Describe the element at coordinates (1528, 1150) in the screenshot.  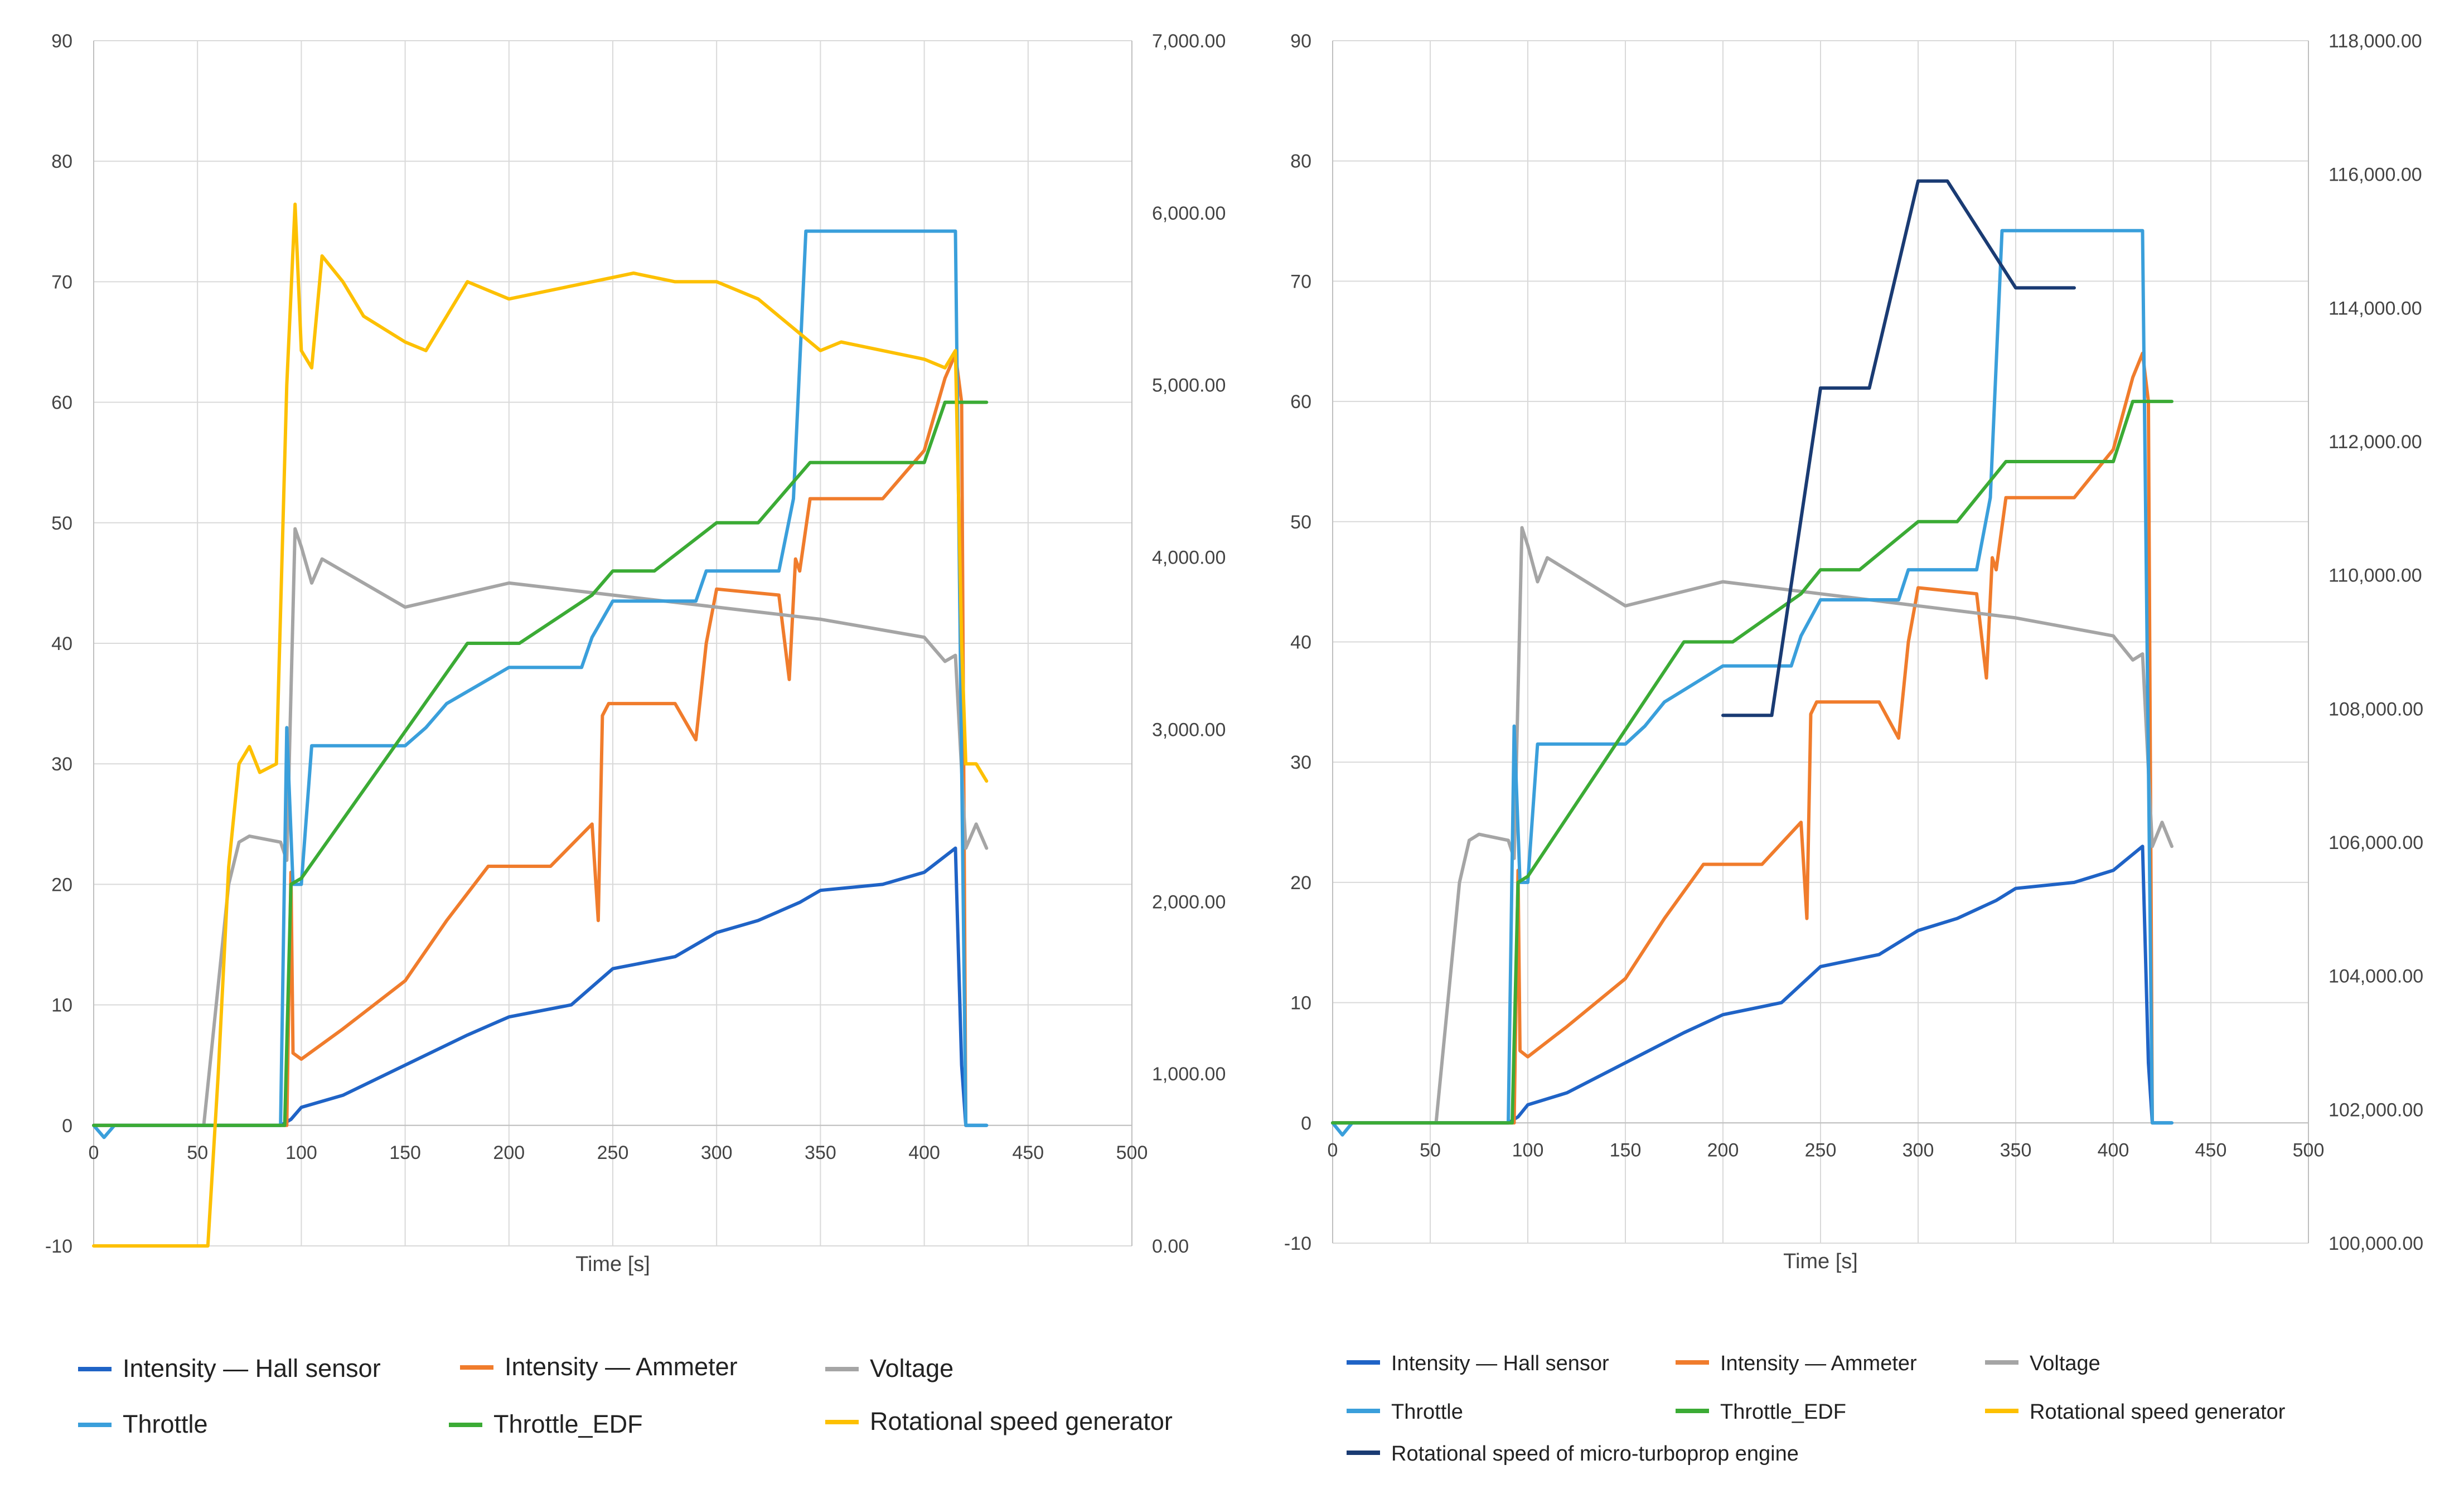
I see `chart1-x-tick-label: 100` at that location.